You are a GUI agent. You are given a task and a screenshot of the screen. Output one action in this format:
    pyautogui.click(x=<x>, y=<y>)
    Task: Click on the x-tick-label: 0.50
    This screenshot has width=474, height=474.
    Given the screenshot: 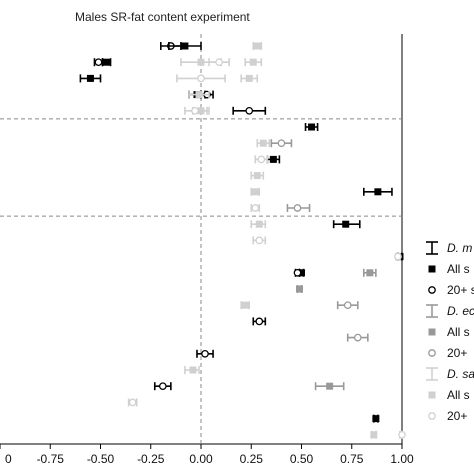 What is the action you would take?
    pyautogui.click(x=302, y=459)
    